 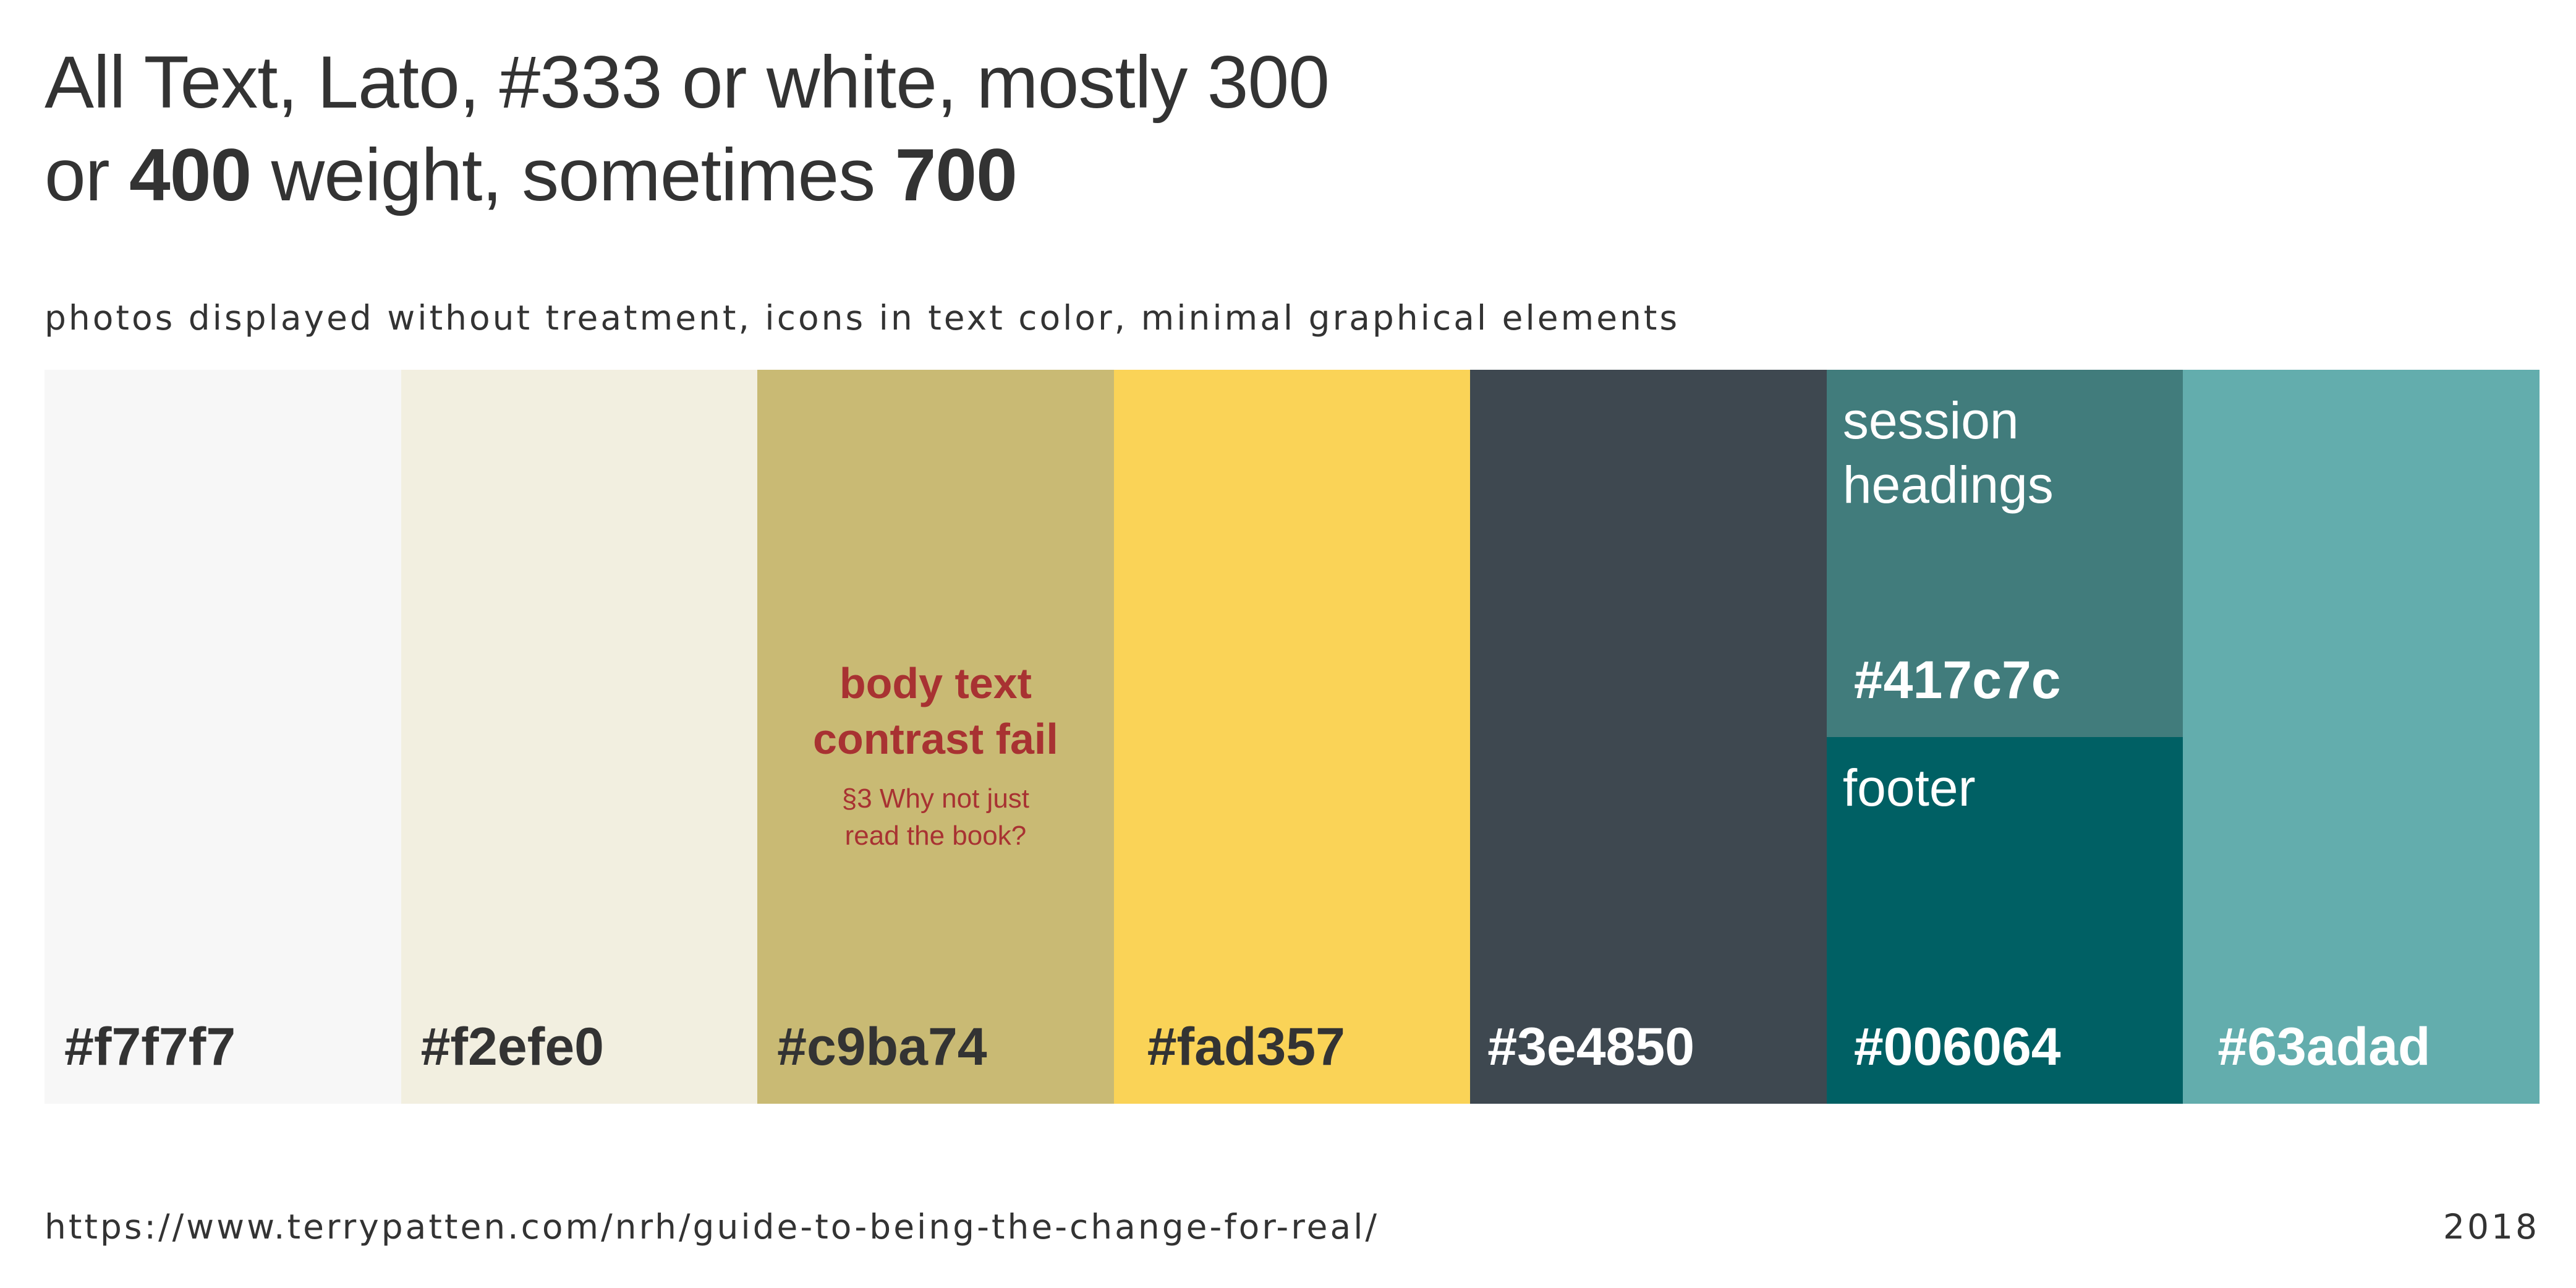 I want to click on headline-weight-700: 700, so click(x=956, y=175).